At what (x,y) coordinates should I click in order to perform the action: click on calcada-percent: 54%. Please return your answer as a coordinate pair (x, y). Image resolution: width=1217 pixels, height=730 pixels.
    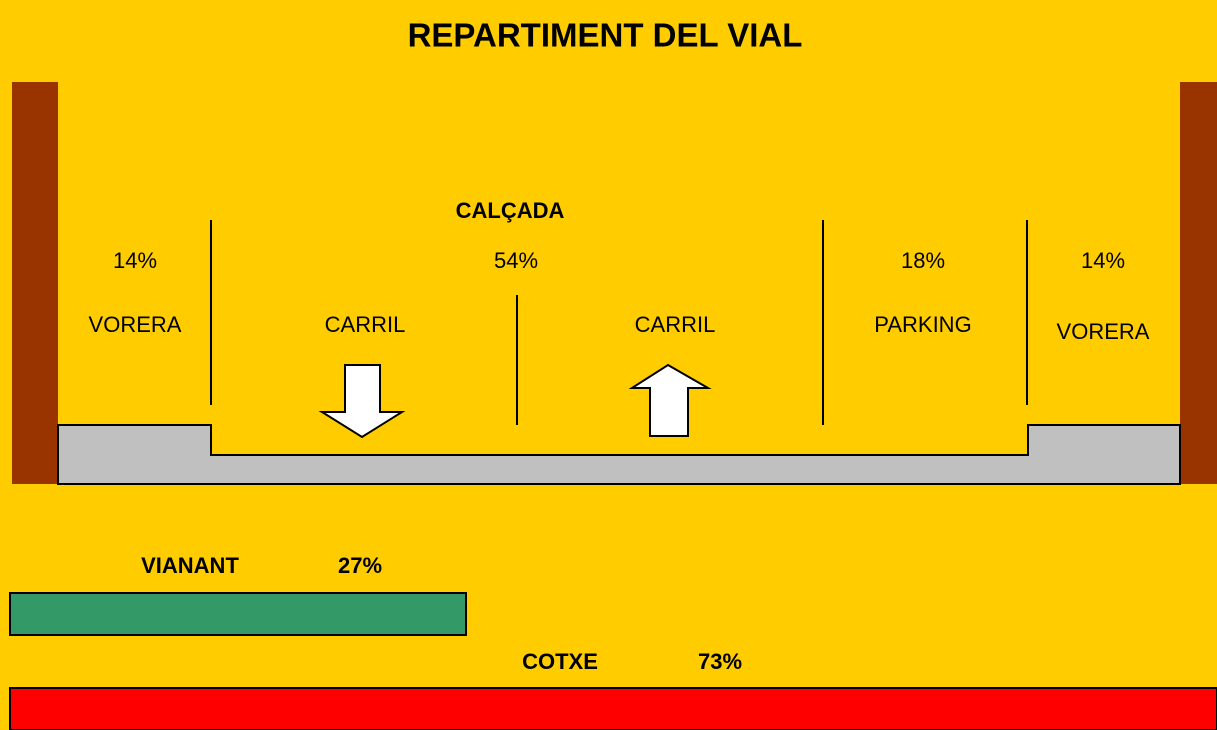
    Looking at the image, I should click on (516, 260).